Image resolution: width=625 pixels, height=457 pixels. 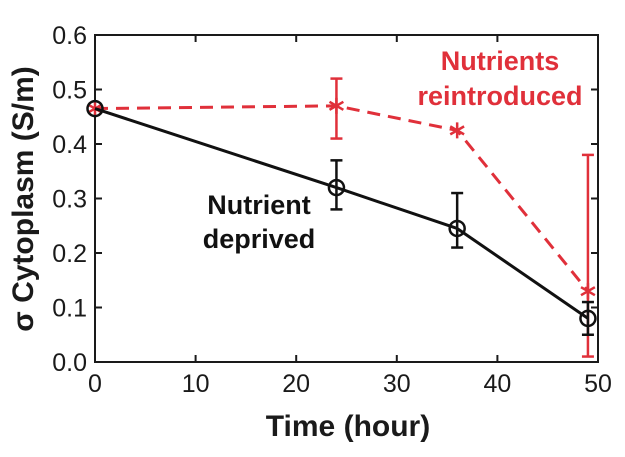 I want to click on x-tick-label: 10, so click(x=196, y=384).